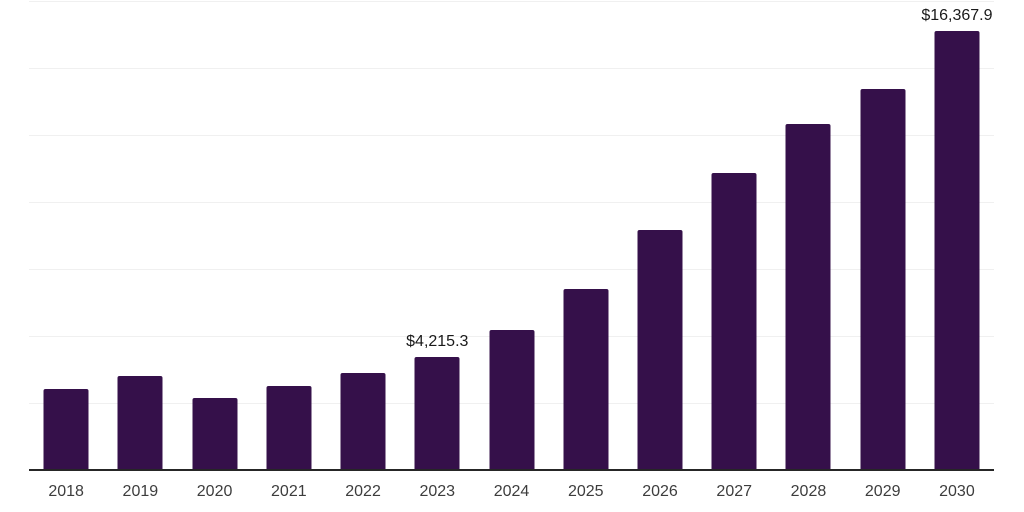  What do you see at coordinates (66, 491) in the screenshot?
I see `x-tick-label-2018: 2018` at bounding box center [66, 491].